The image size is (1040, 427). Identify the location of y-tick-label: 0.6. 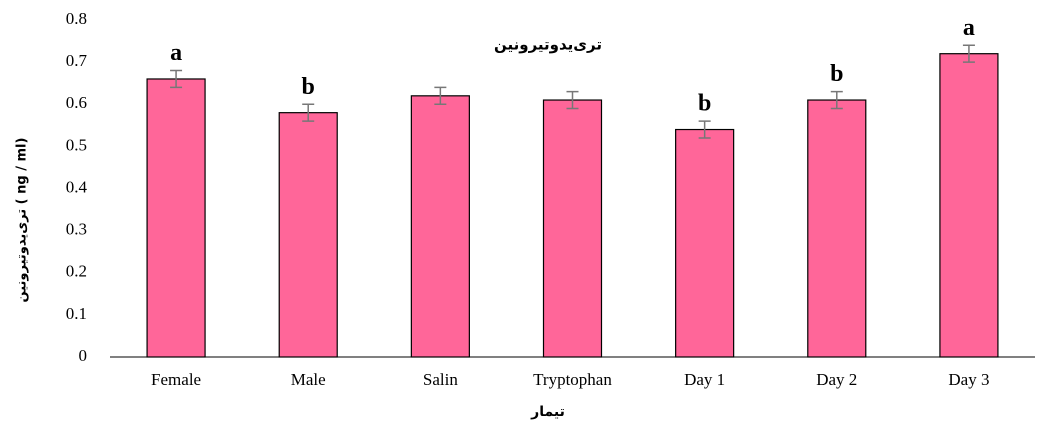
(76, 102).